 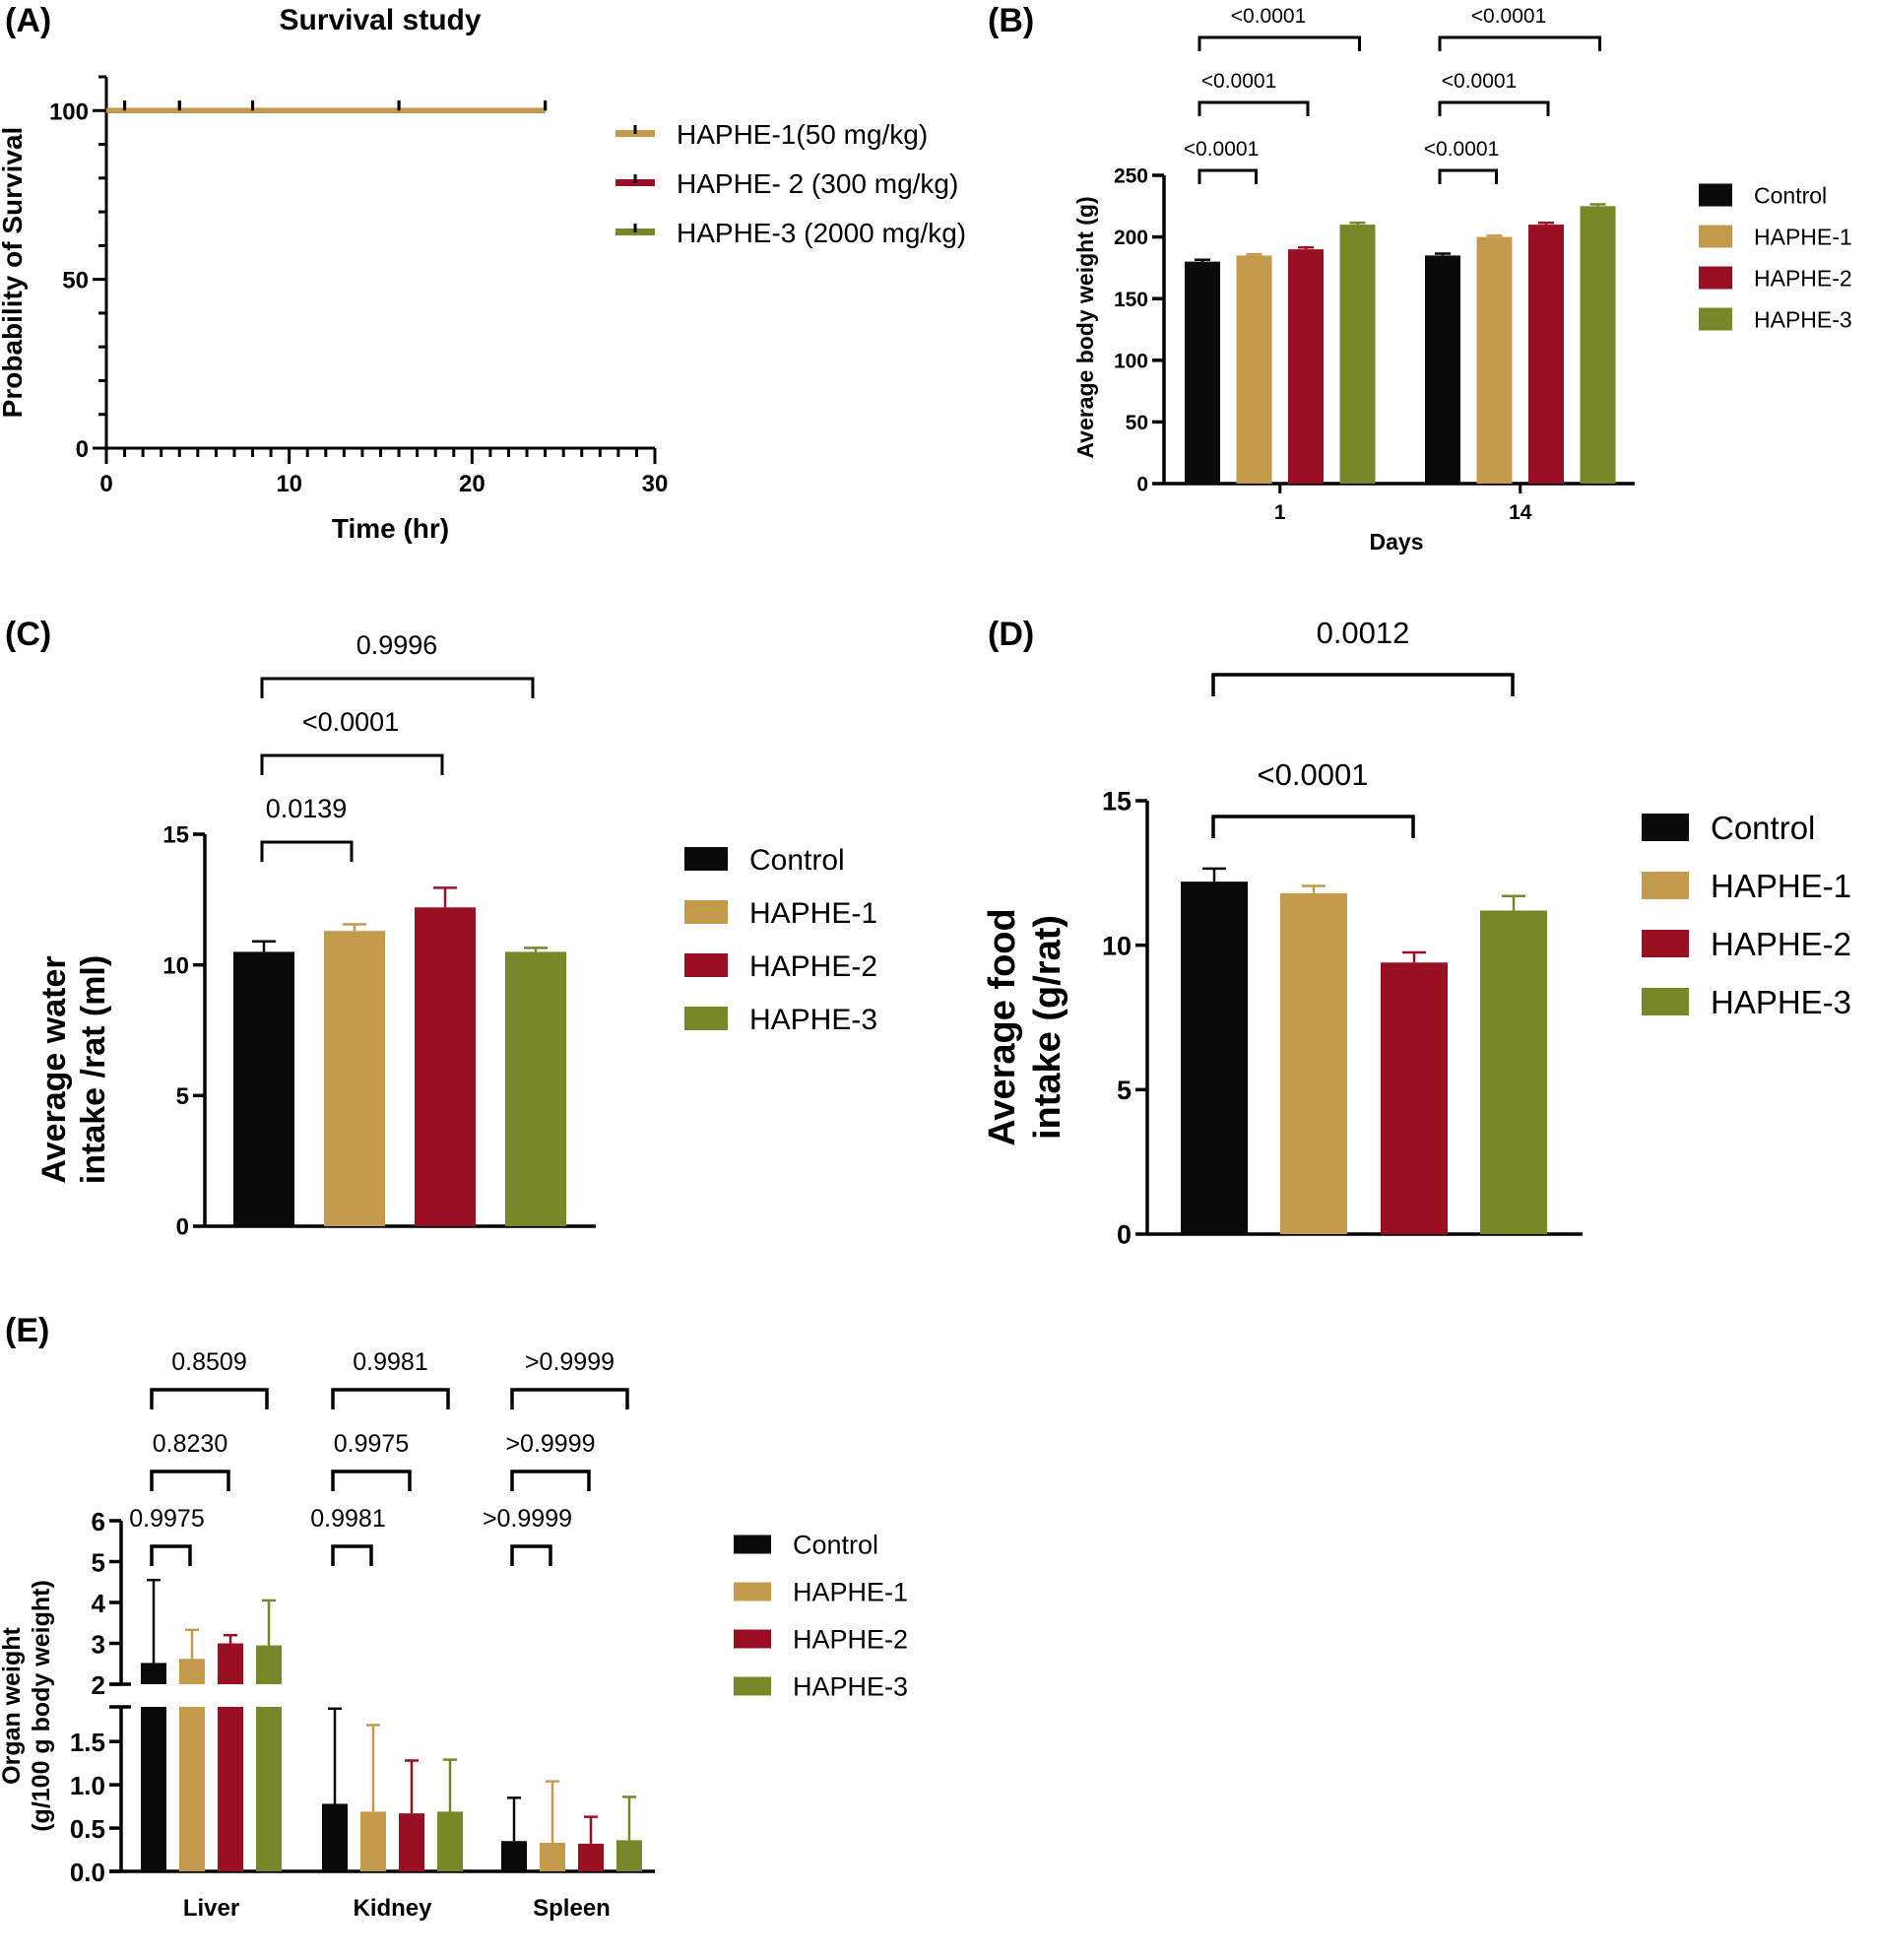 What do you see at coordinates (817, 184) in the screenshot?
I see `legend-label: HAPHE- 2 (300 mg/kg)` at bounding box center [817, 184].